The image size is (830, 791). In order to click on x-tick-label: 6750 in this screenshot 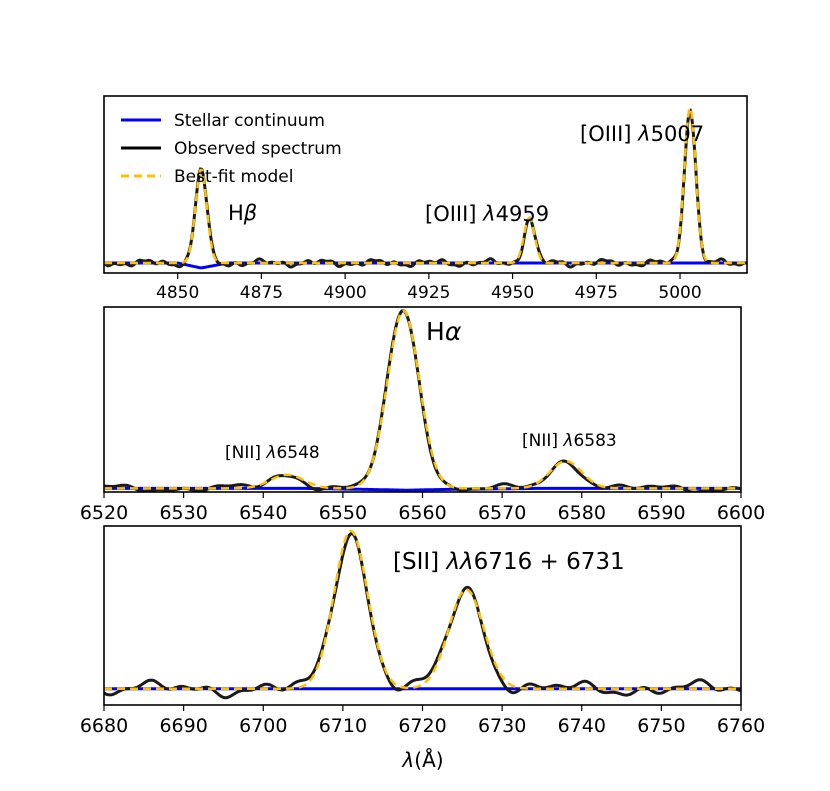, I will do `click(661, 726)`.